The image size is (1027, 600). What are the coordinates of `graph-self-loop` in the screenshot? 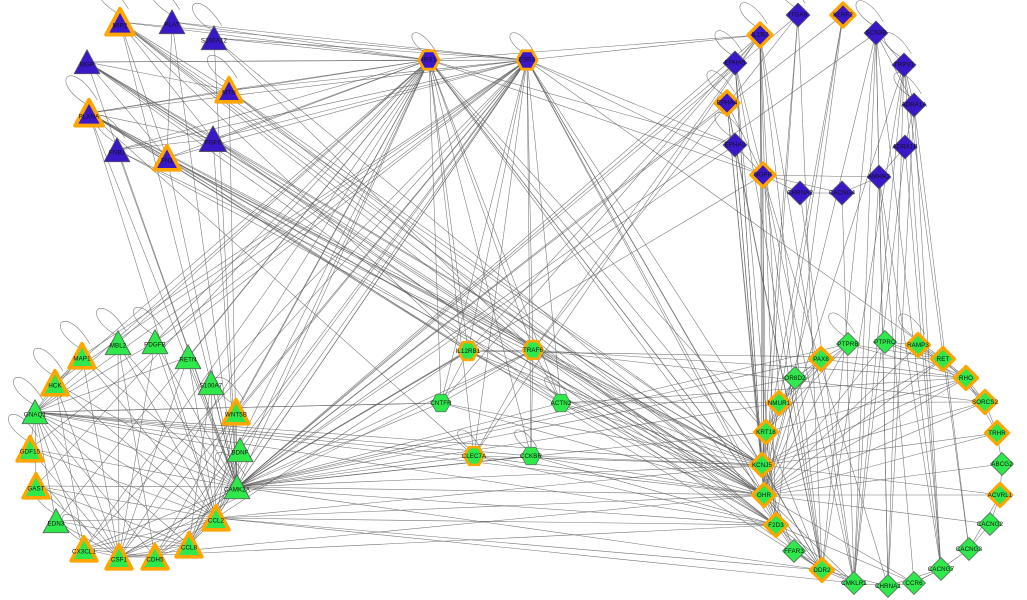 It's located at (222, 68).